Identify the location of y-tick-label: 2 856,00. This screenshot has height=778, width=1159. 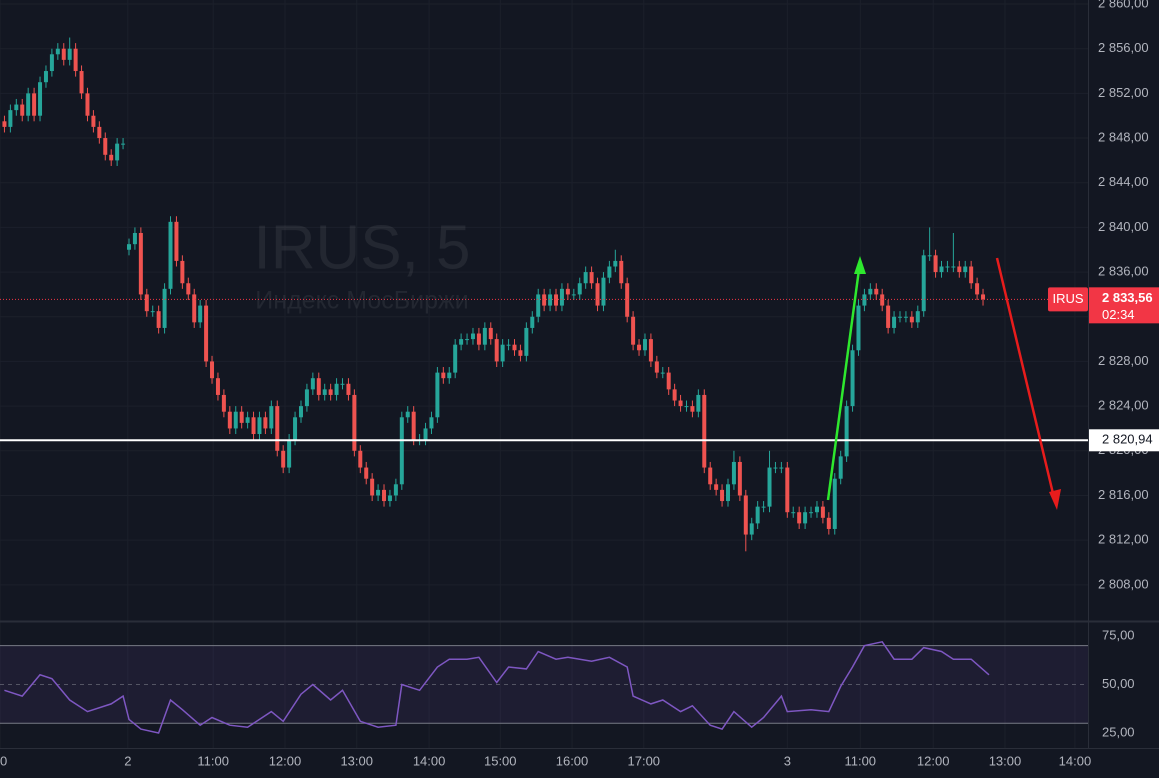
(1123, 47).